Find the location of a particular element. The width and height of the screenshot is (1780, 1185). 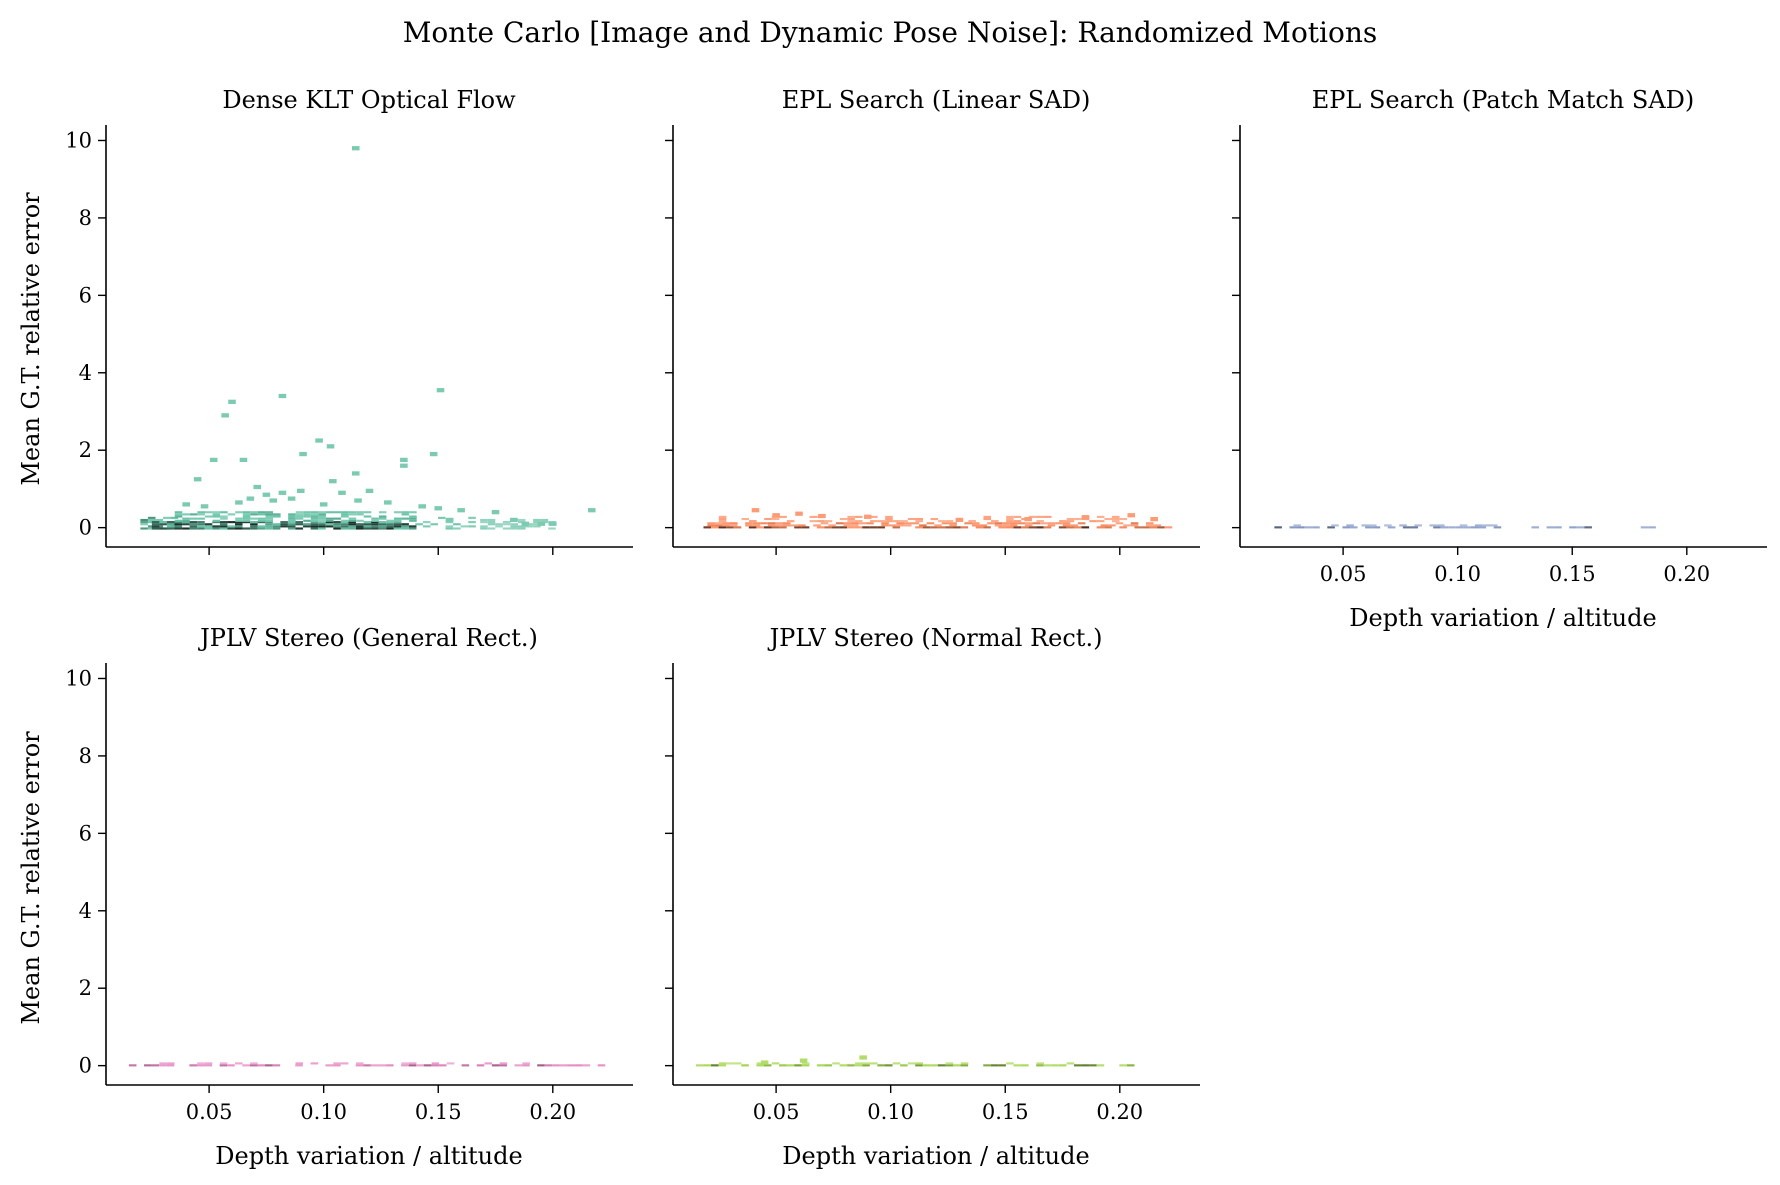

x-axis-label-panel-4: Depth variation / altitude is located at coordinates (368, 1156).